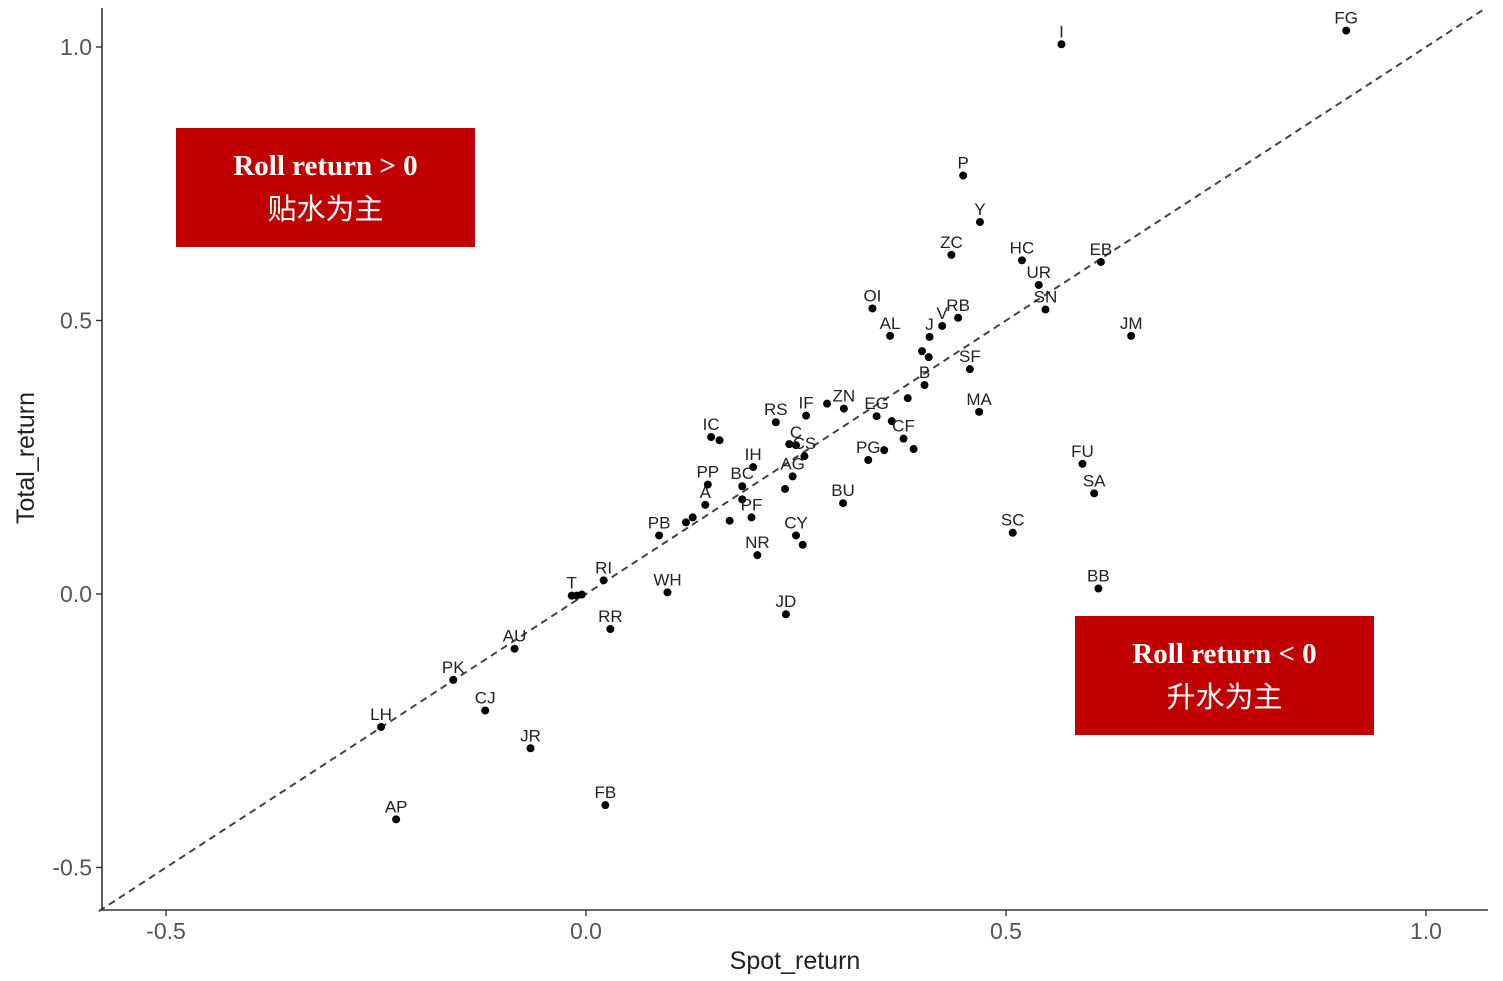 This screenshot has height=981, width=1503. What do you see at coordinates (924, 372) in the screenshot?
I see `data-point-label: B` at bounding box center [924, 372].